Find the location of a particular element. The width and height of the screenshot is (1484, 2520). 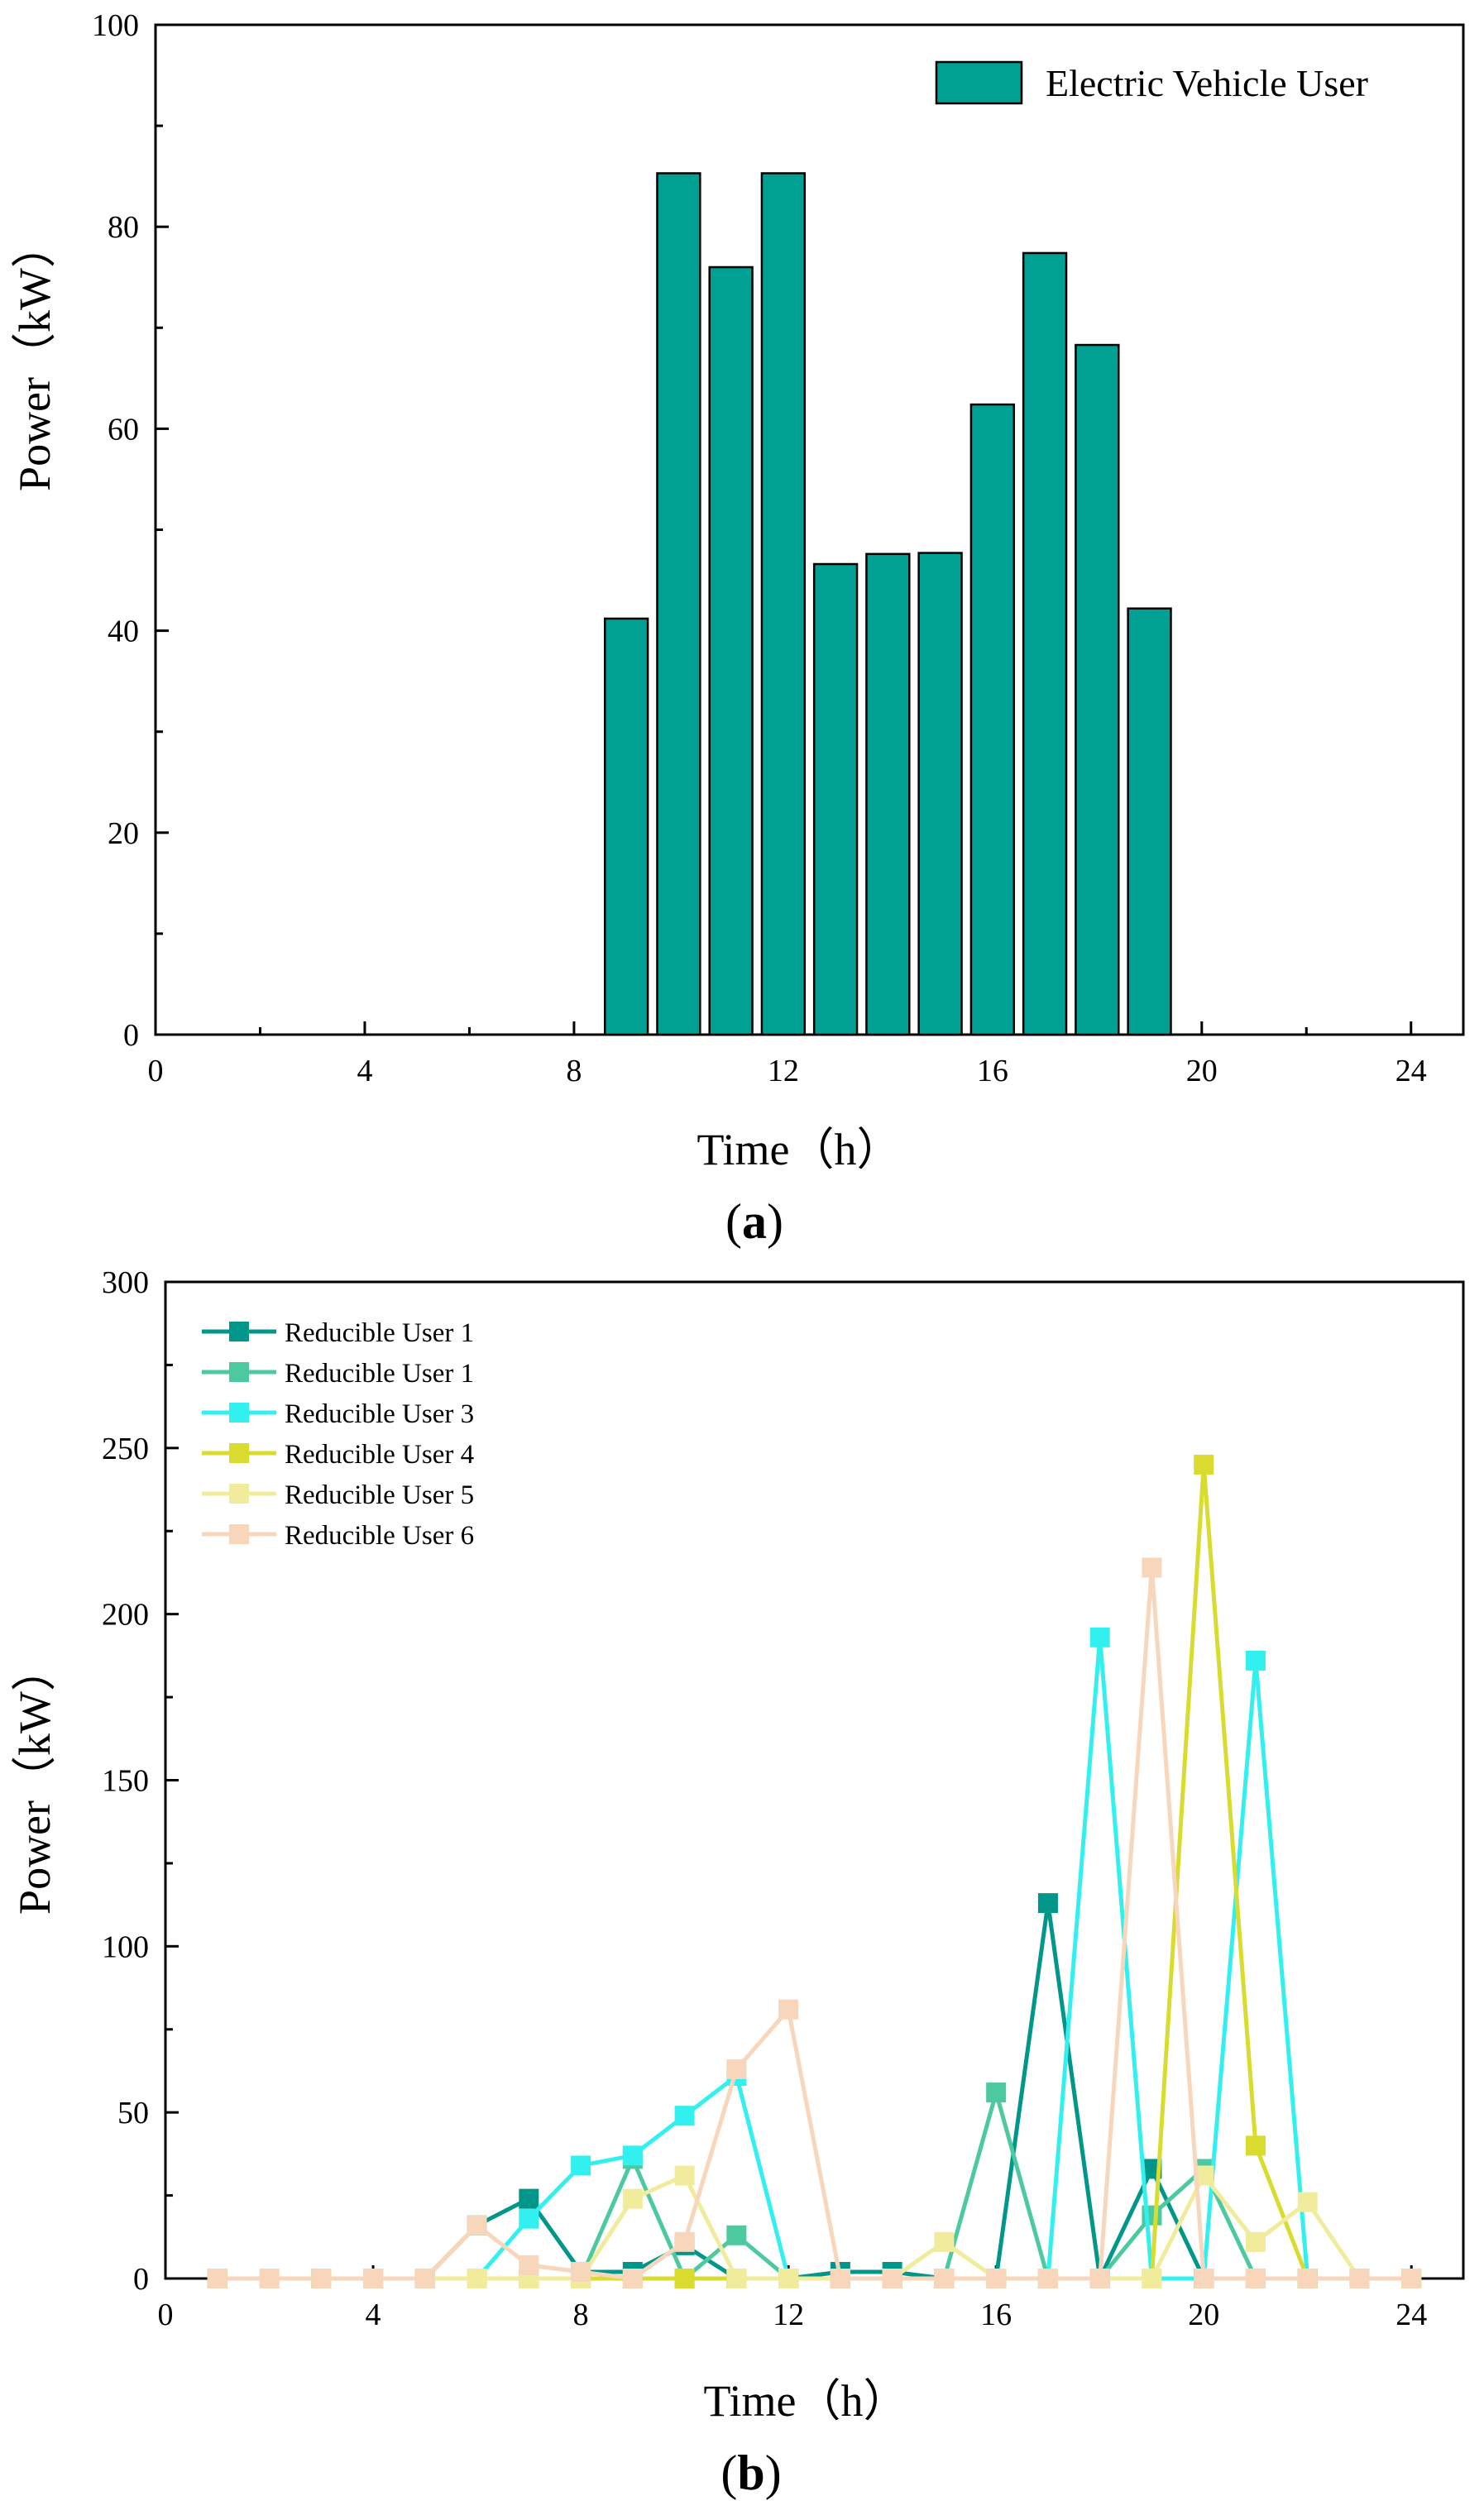

b-y-tick-label: 50 is located at coordinates (133, 2113).